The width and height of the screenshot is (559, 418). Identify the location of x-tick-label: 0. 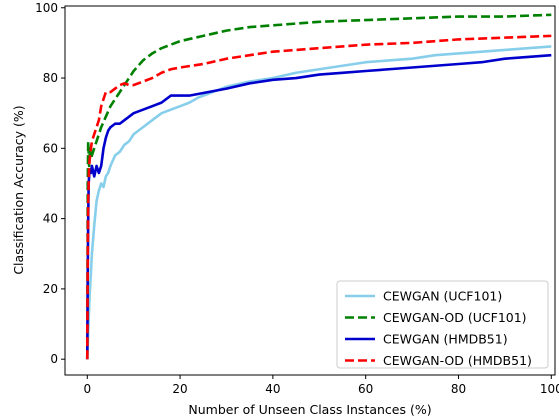
(87, 389).